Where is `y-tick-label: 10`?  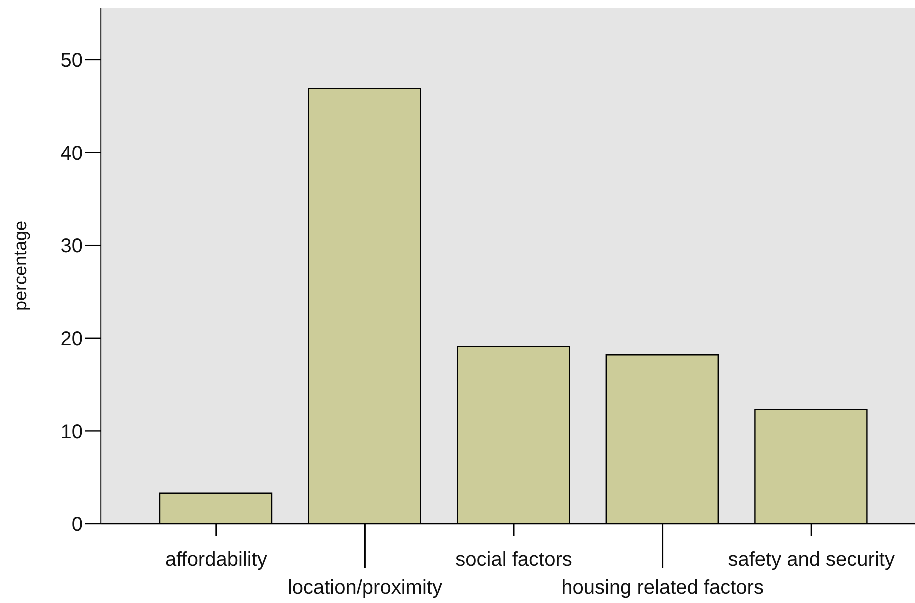
y-tick-label: 10 is located at coordinates (71, 432).